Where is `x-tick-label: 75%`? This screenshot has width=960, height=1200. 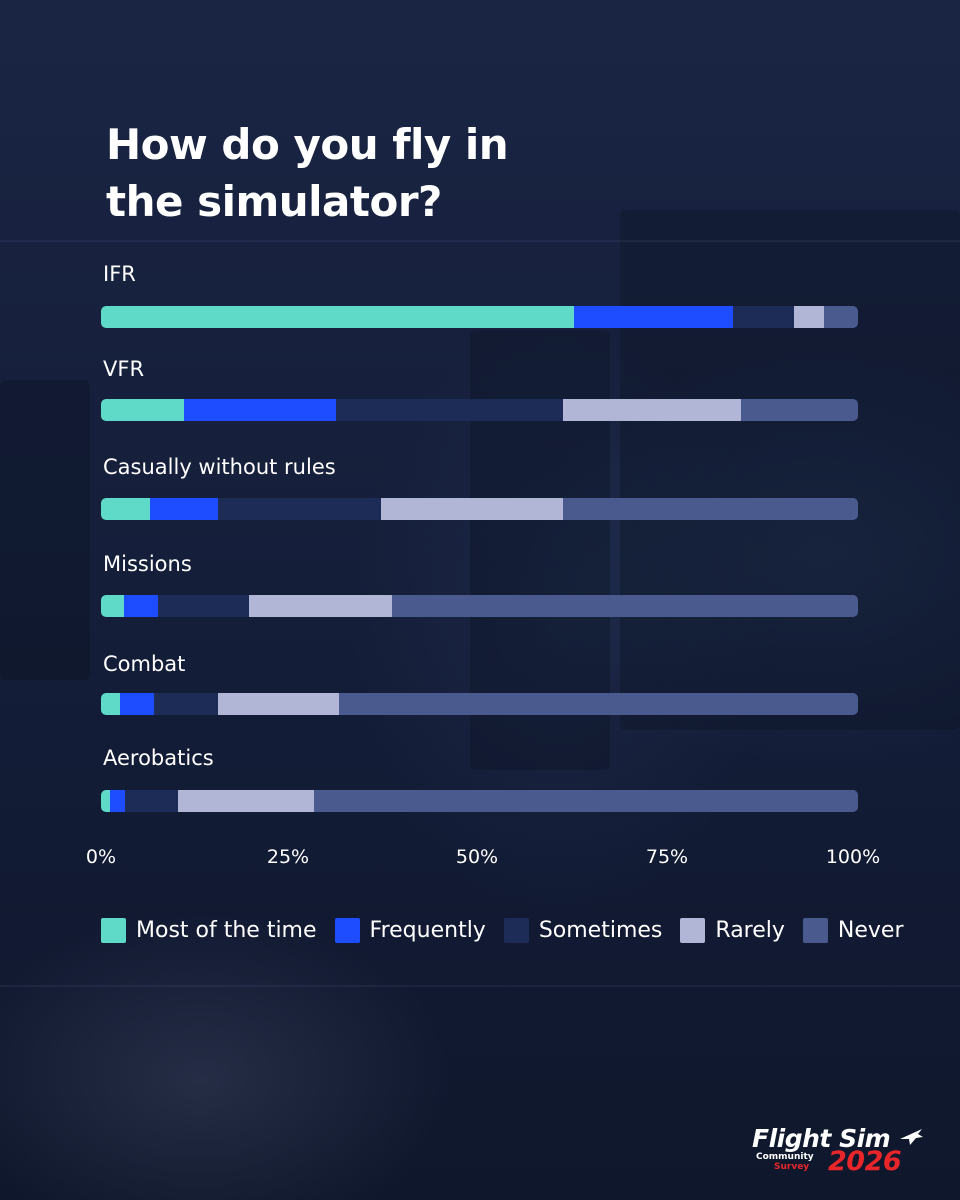 x-tick-label: 75% is located at coordinates (667, 857).